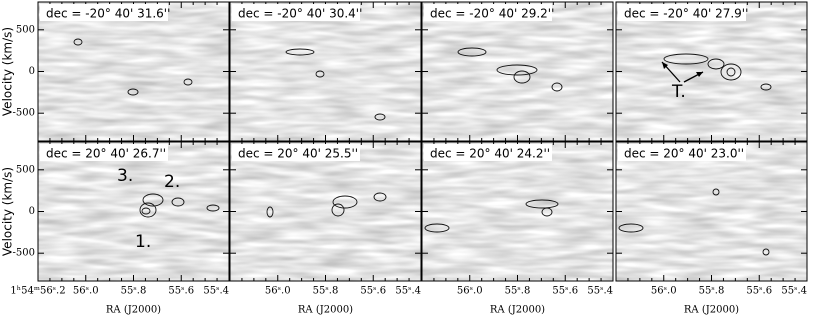 Image resolution: width=814 pixels, height=317 pixels. I want to click on panel-label: dec = -20° 40' 30.4'', so click(300, 14).